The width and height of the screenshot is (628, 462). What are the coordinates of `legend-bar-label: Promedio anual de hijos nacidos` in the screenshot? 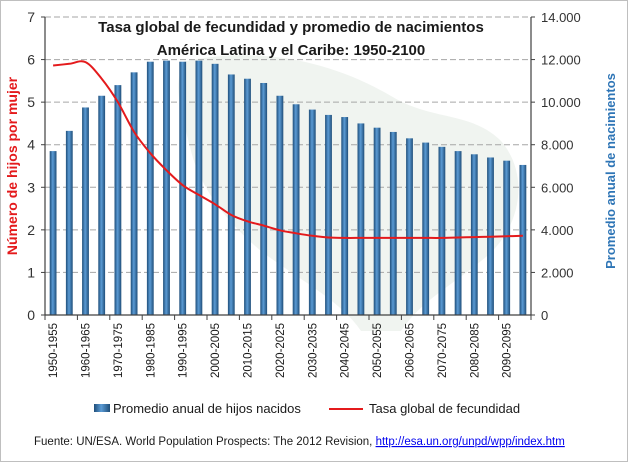 It's located at (207, 408).